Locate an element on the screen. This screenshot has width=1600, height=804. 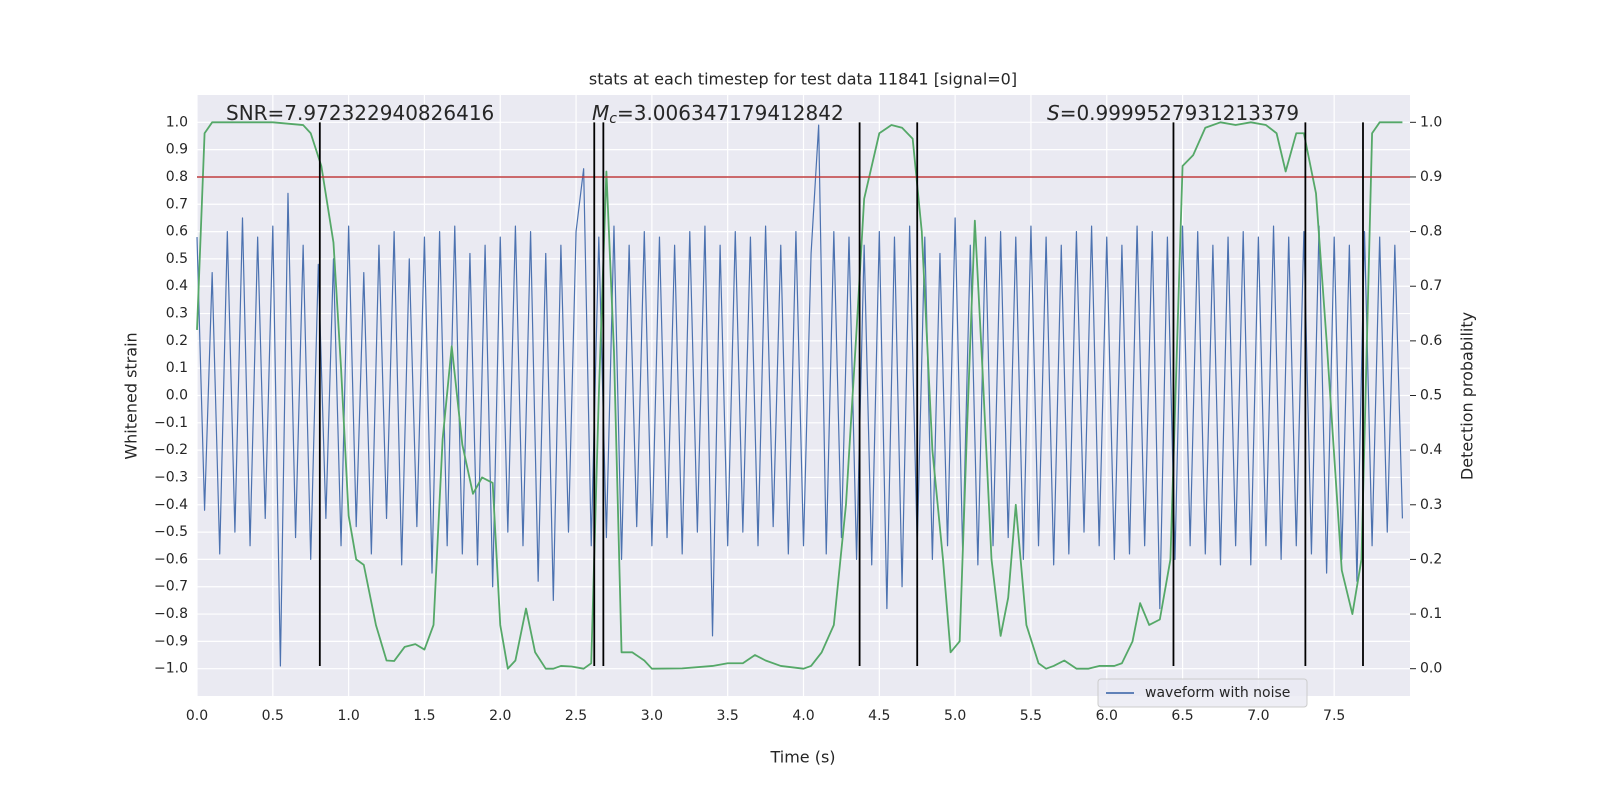
y-tick-label: 0.6 is located at coordinates (177, 232).